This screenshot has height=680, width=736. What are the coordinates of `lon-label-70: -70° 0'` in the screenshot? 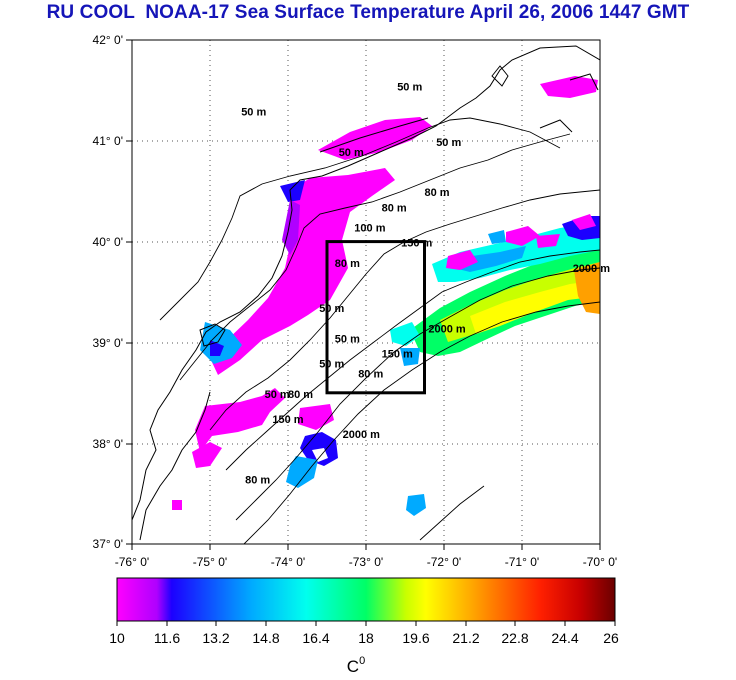 It's located at (600, 562).